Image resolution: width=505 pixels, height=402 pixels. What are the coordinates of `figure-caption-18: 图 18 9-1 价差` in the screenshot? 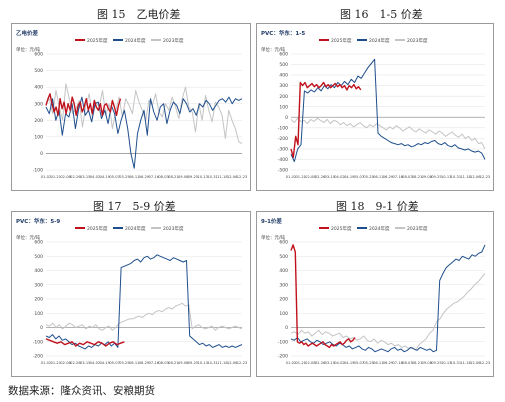 It's located at (377, 206).